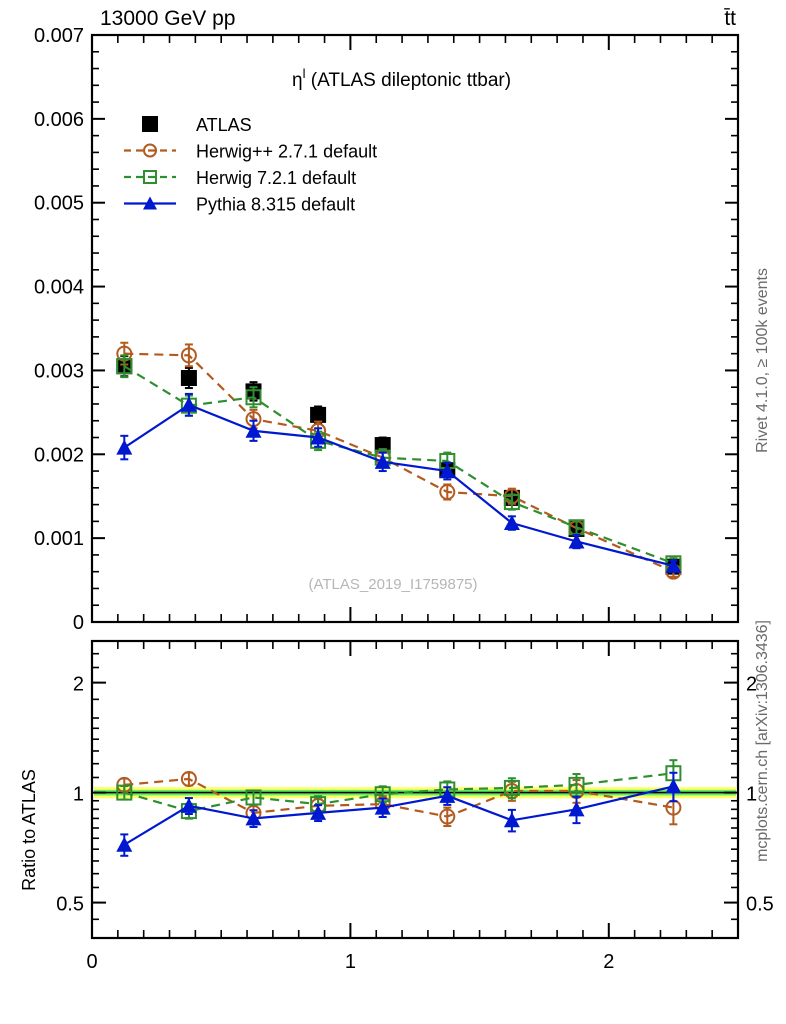  What do you see at coordinates (78, 623) in the screenshot?
I see `y-tick-label: 0` at bounding box center [78, 623].